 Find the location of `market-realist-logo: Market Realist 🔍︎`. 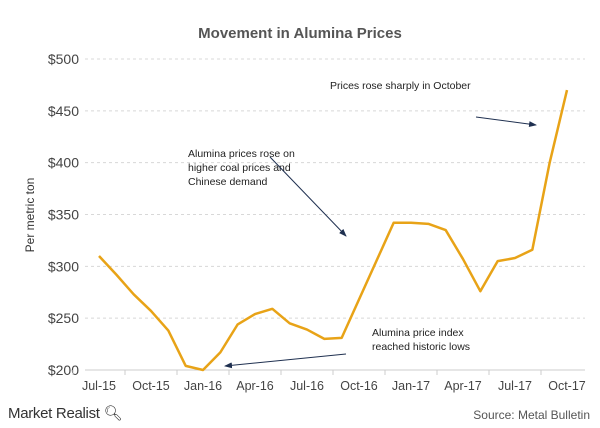

market-realist-logo: Market Realist 🔍︎ is located at coordinates (65, 413).